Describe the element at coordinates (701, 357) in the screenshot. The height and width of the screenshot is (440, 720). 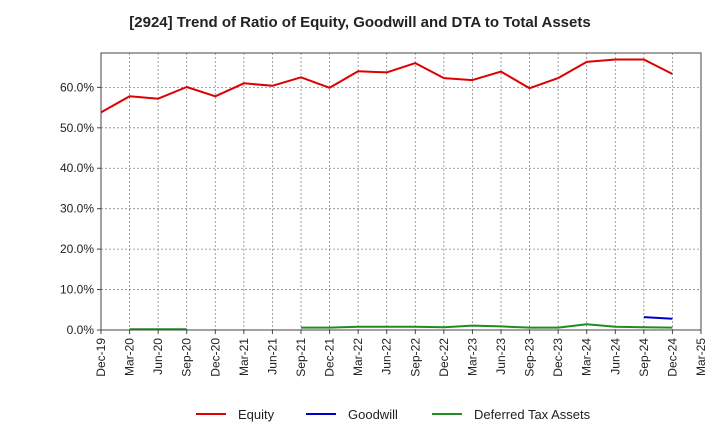
I see `x-tick-label: Mar-25` at that location.